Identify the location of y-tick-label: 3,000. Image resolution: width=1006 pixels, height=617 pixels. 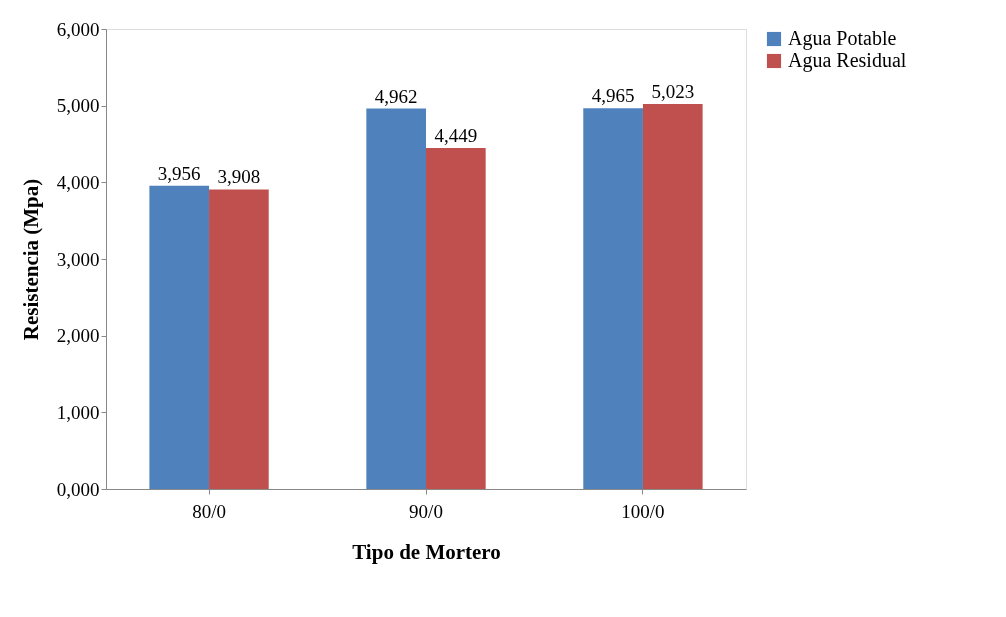
(78, 259).